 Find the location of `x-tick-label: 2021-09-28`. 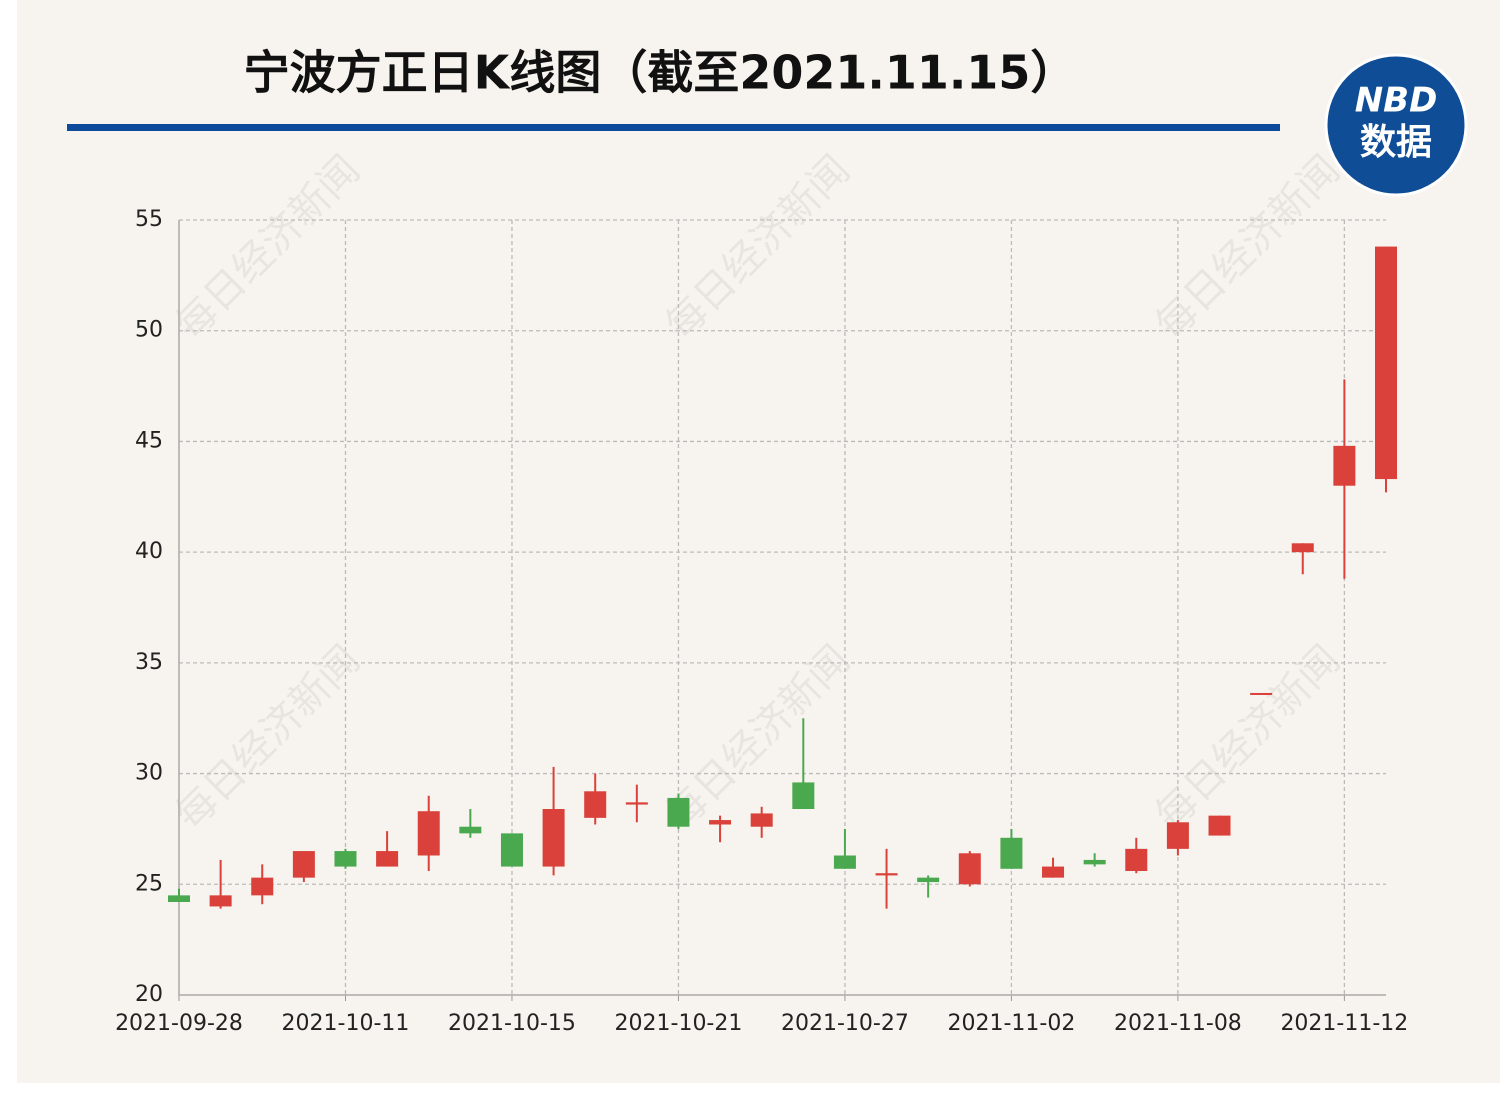

x-tick-label: 2021-09-28 is located at coordinates (179, 1023).